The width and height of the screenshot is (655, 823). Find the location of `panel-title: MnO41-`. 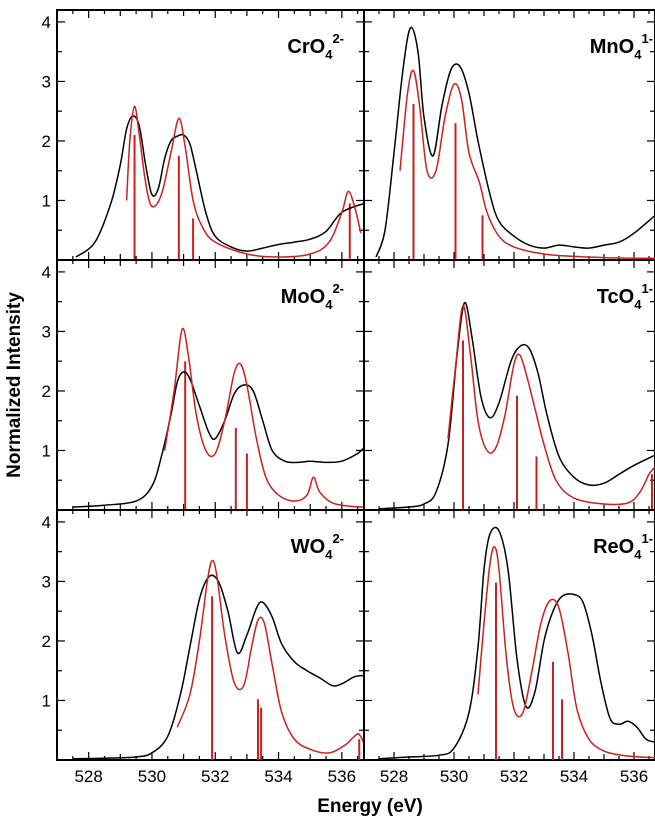

panel-title: MnO41- is located at coordinates (621, 46).